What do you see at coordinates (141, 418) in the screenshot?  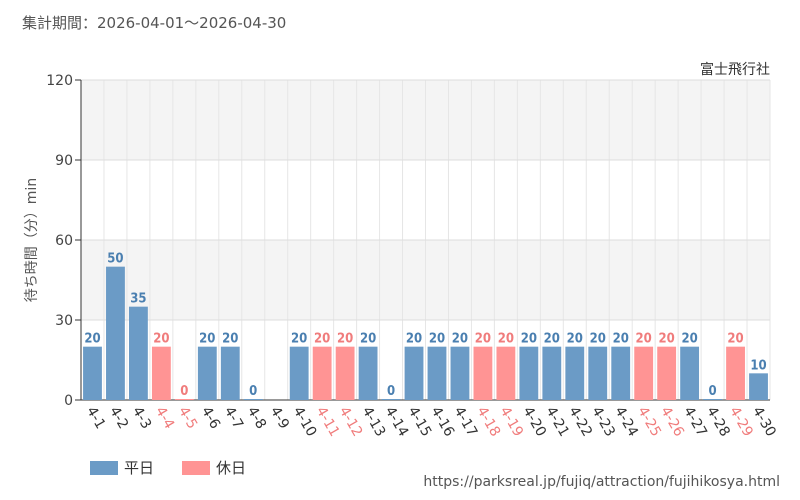 I see `x-tick-label: 4-3` at bounding box center [141, 418].